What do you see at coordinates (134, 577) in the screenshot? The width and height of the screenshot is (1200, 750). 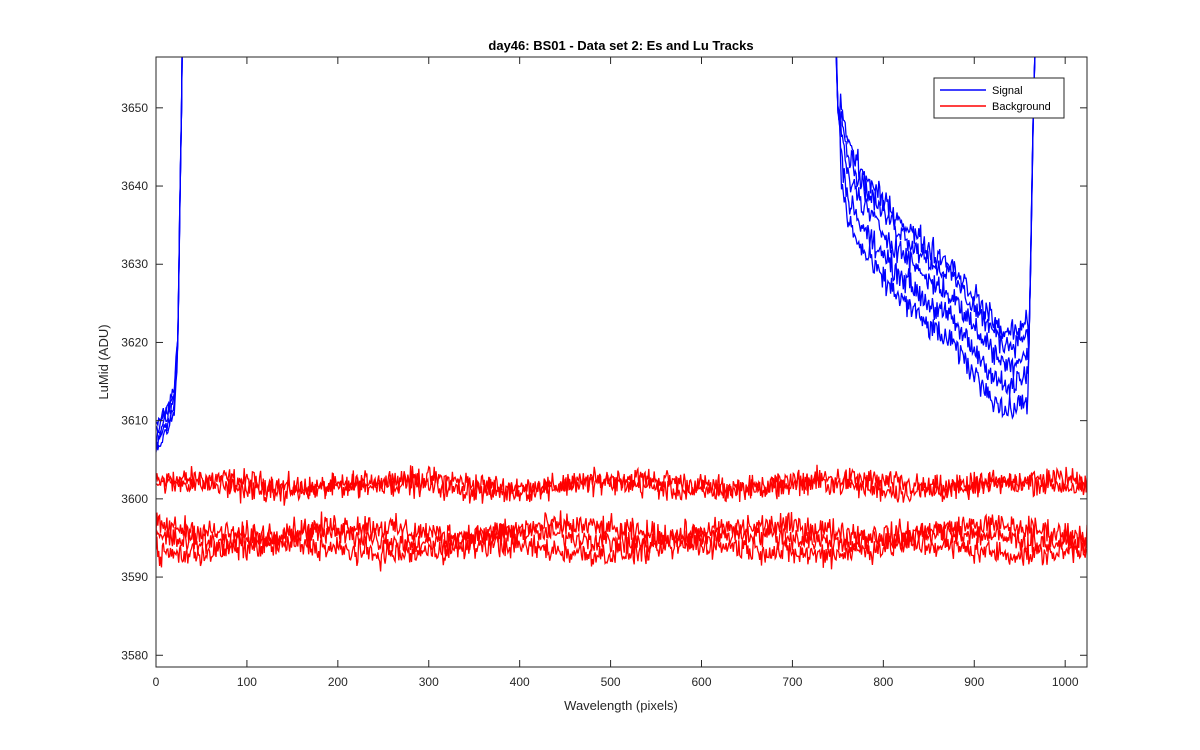 I see `y-tick-label: 3590` at bounding box center [134, 577].